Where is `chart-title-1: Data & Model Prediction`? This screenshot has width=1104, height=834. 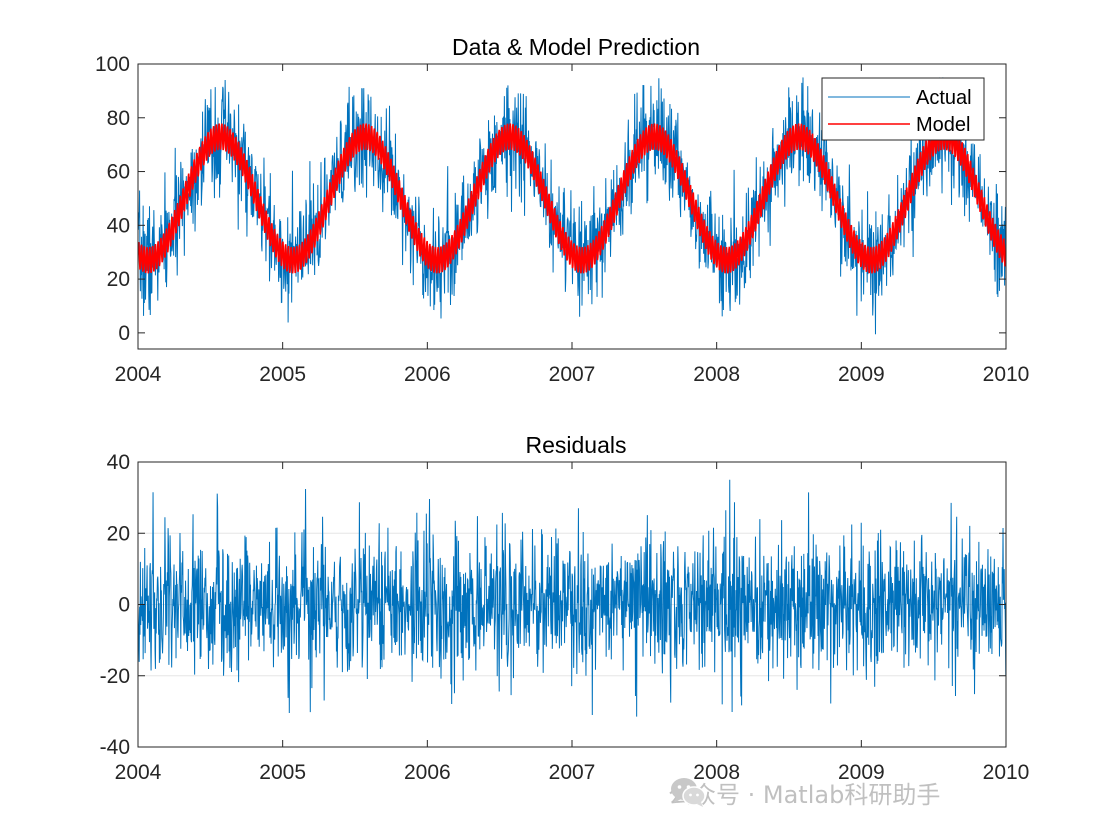 chart-title-1: Data & Model Prediction is located at coordinates (576, 47).